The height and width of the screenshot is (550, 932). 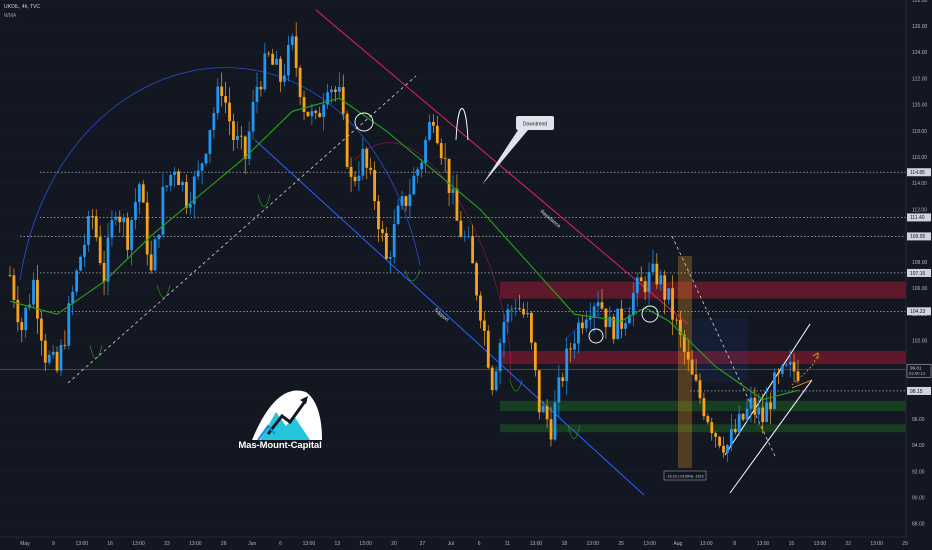 I want to click on time-tick-label: 22, so click(x=848, y=544).